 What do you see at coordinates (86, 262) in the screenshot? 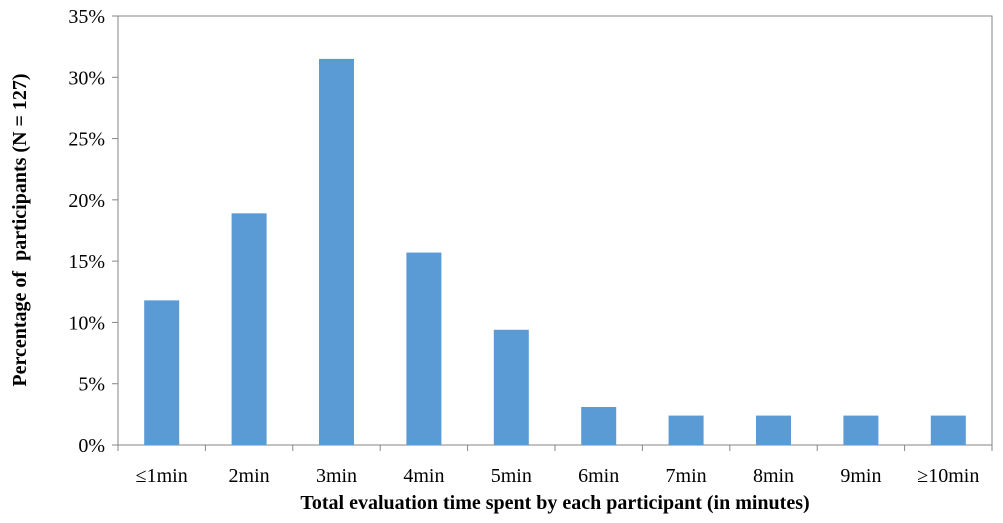
I see `y-tick-label: 15%` at bounding box center [86, 262].